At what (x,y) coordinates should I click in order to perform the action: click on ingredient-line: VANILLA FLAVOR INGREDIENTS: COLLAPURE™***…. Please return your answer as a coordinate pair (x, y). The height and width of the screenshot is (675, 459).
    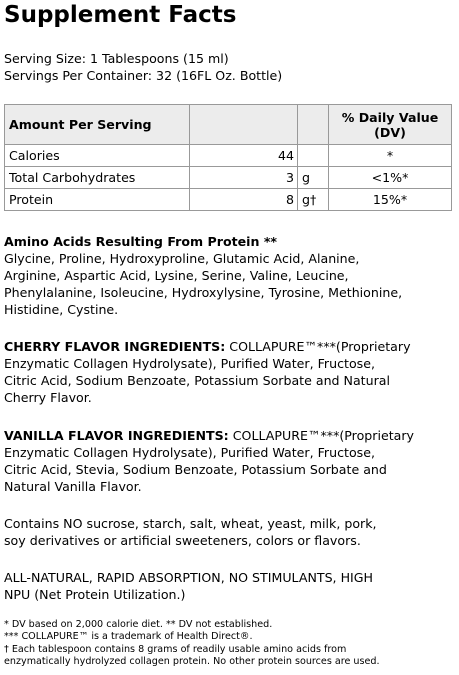
    Looking at the image, I should click on (209, 435).